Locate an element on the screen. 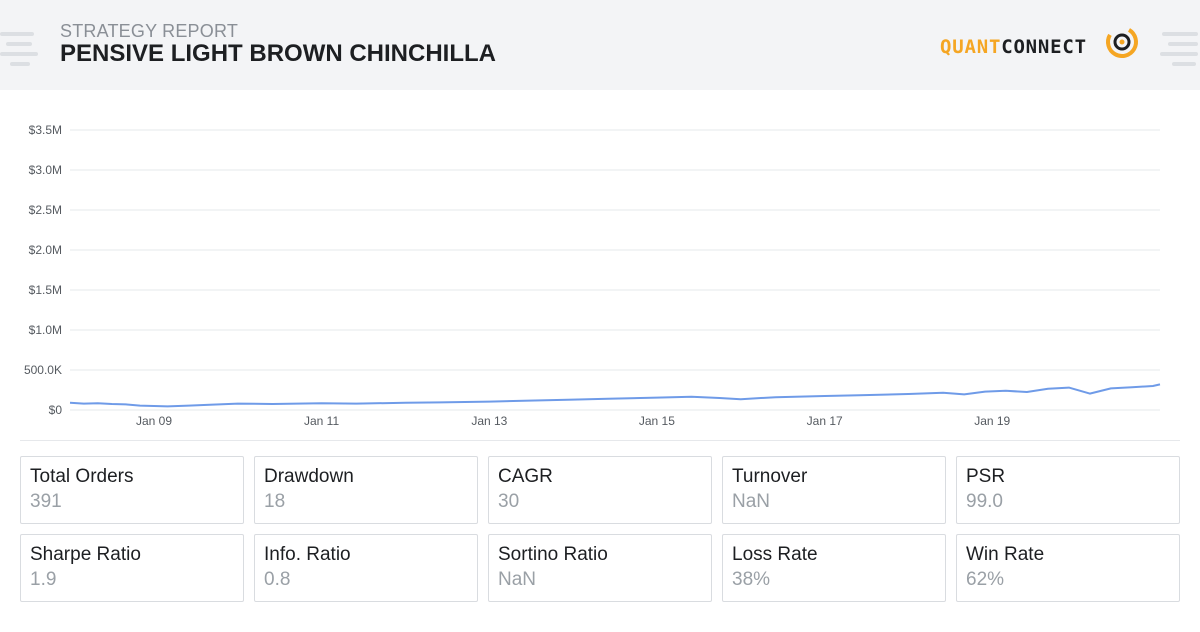 Image resolution: width=1200 pixels, height=632 pixels. y-tick-label: 500.0K is located at coordinates (43, 370).